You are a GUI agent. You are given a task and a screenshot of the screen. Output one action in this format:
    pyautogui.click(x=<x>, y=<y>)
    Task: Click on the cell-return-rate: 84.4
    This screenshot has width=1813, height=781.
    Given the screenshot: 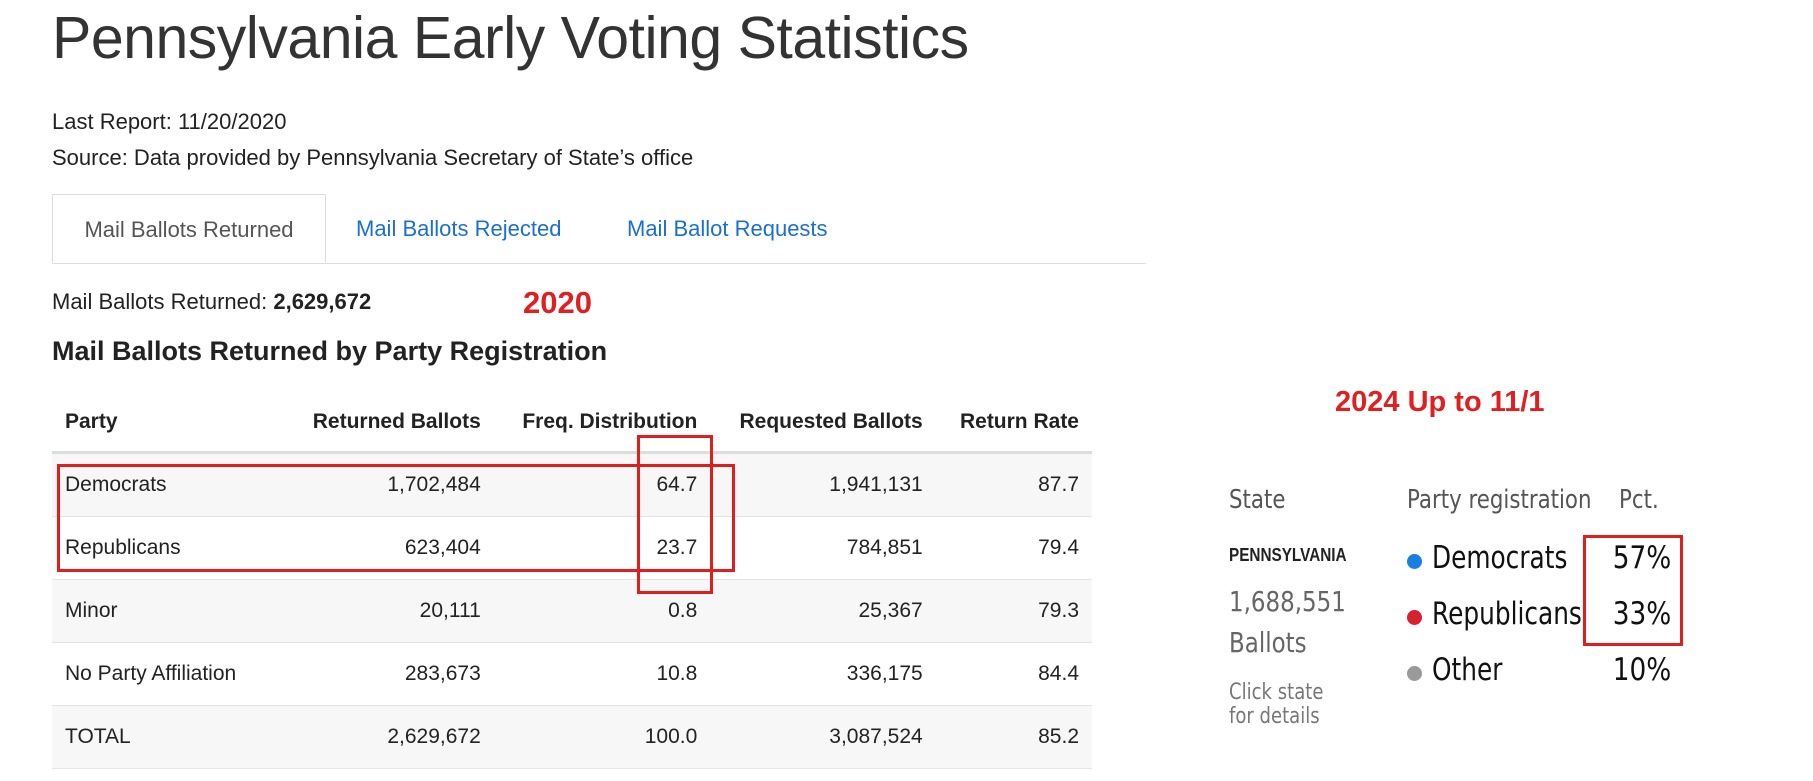 What is the action you would take?
    pyautogui.click(x=1013, y=674)
    